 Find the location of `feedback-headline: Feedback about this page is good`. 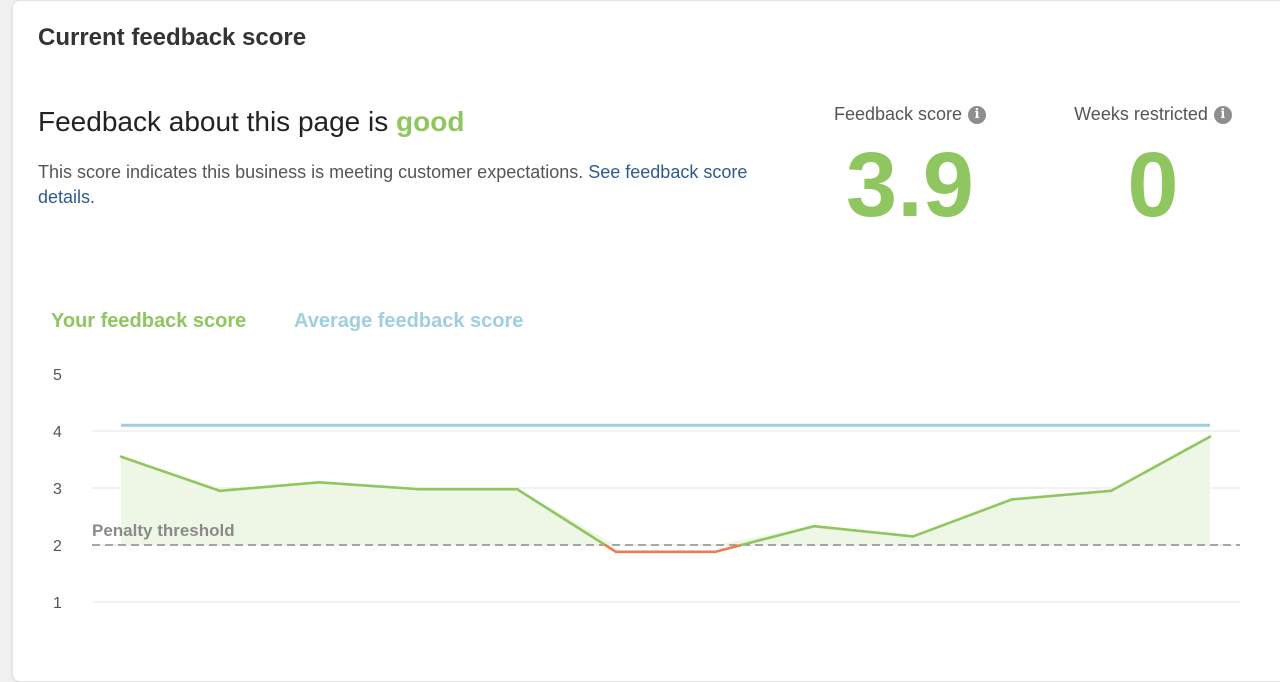

feedback-headline: Feedback about this page is good is located at coordinates (251, 122).